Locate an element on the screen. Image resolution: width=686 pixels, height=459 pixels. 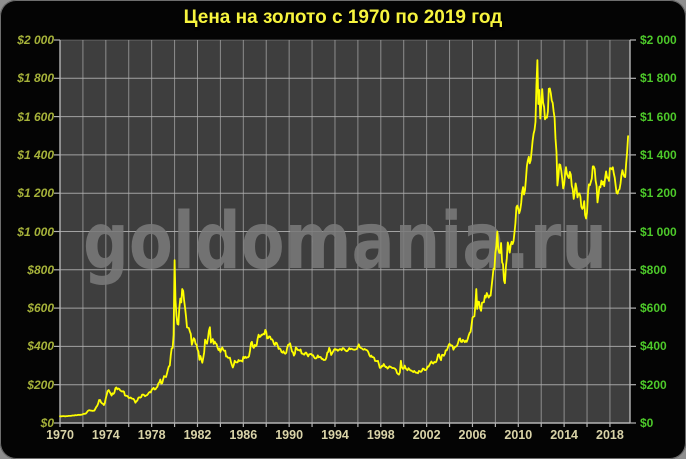
x-axis-label: 1974 is located at coordinates (105, 435).